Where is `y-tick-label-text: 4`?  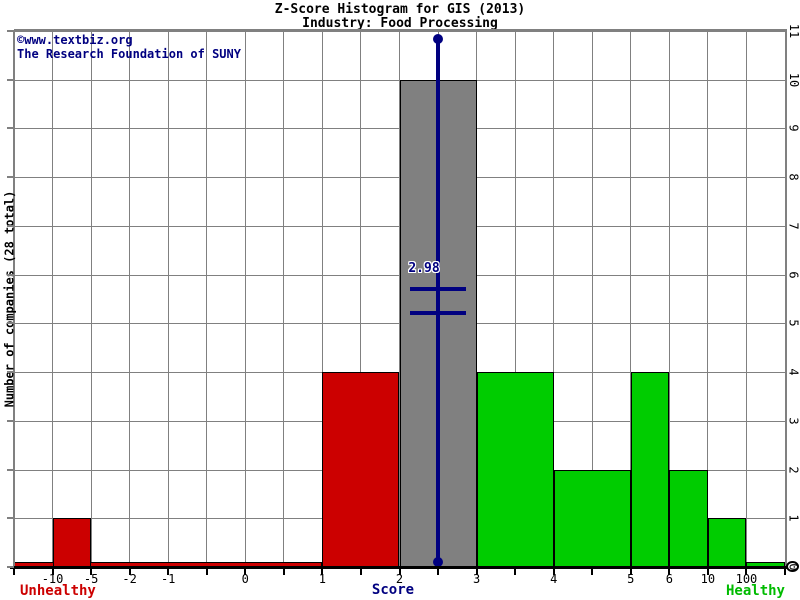 y-tick-label-text: 4 is located at coordinates (793, 372).